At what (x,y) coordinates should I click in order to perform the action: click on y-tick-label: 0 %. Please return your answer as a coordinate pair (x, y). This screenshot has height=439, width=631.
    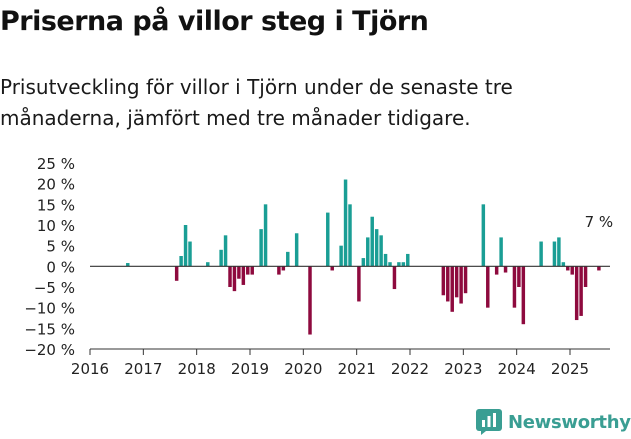
    Looking at the image, I should click on (60, 267).